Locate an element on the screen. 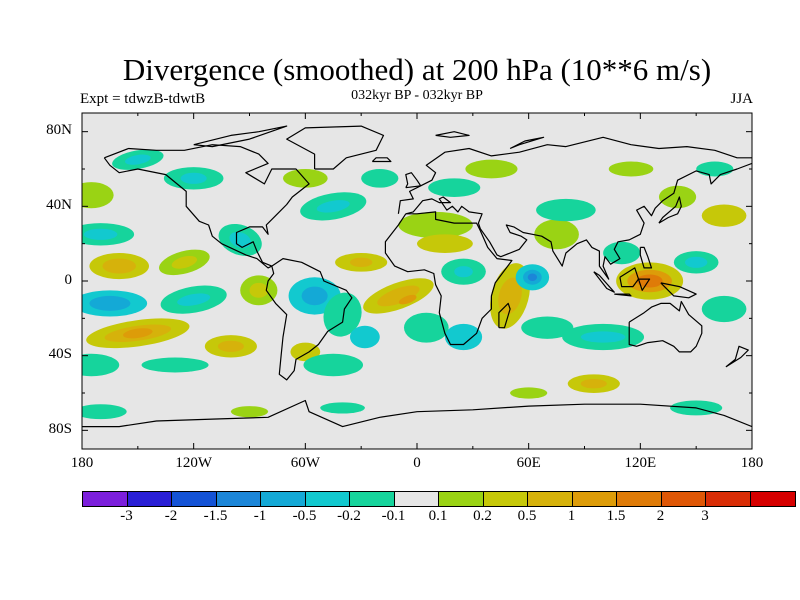  lon-label-0: 0 is located at coordinates (417, 463).